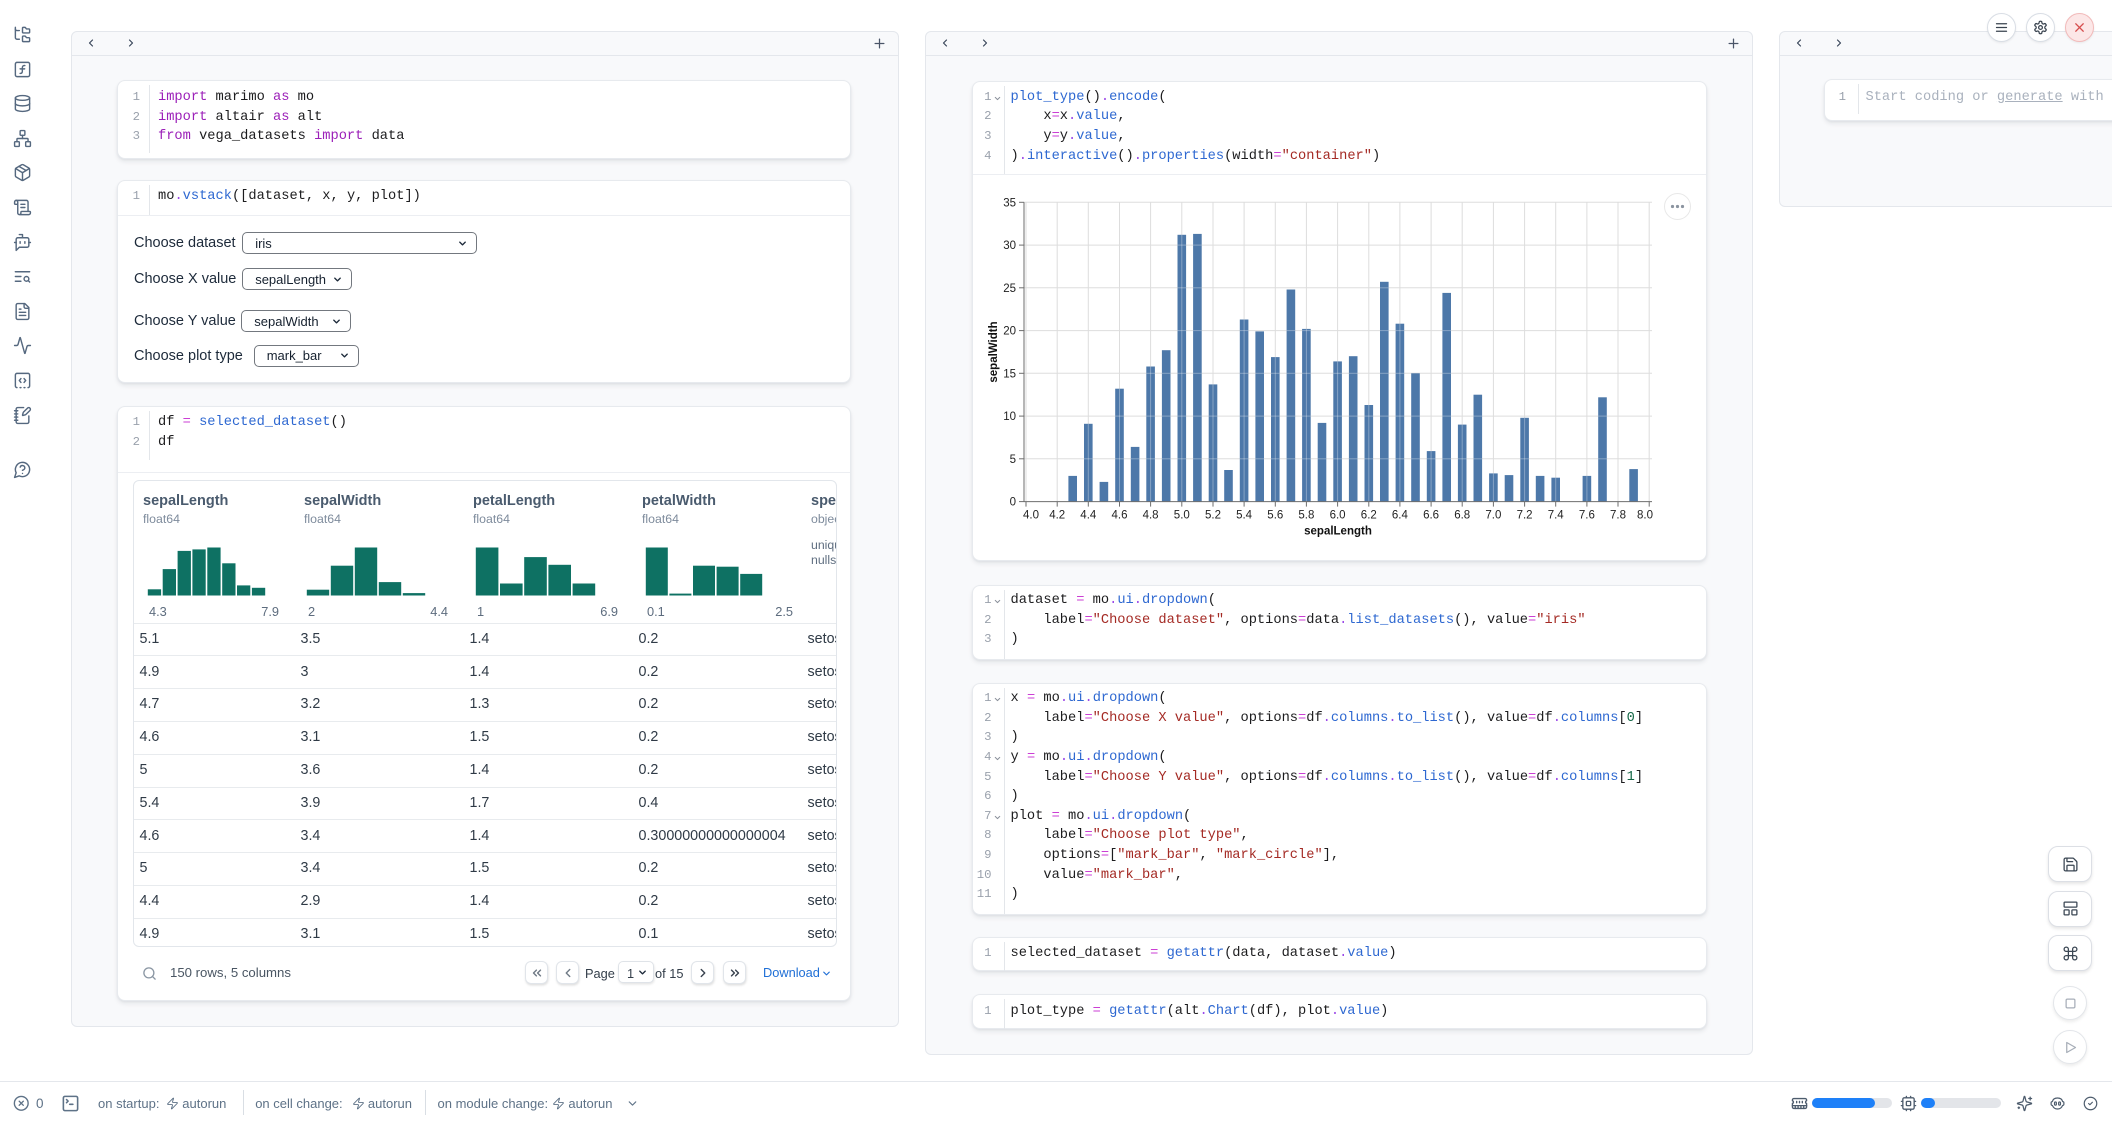 The image size is (2112, 1122). What do you see at coordinates (994, 351) in the screenshot?
I see `svg-text: sepalWidth` at bounding box center [994, 351].